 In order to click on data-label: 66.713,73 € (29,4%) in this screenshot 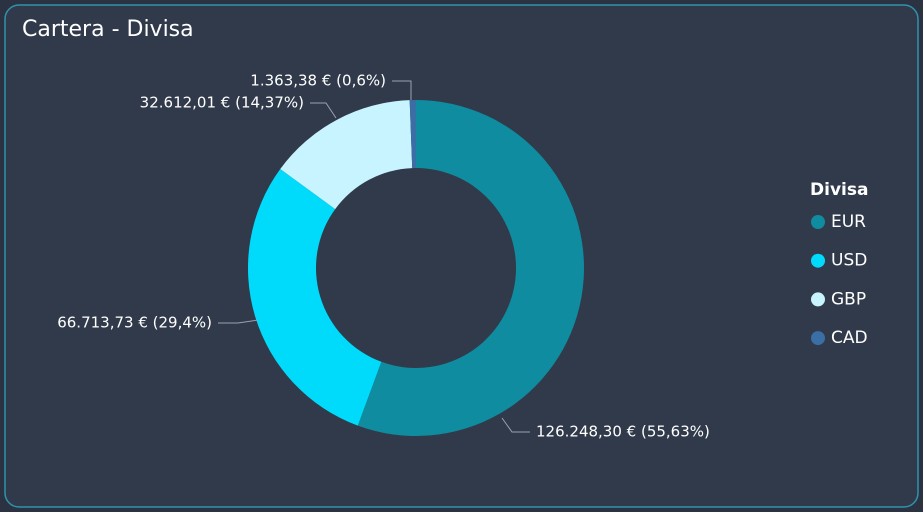, I will do `click(134, 323)`.